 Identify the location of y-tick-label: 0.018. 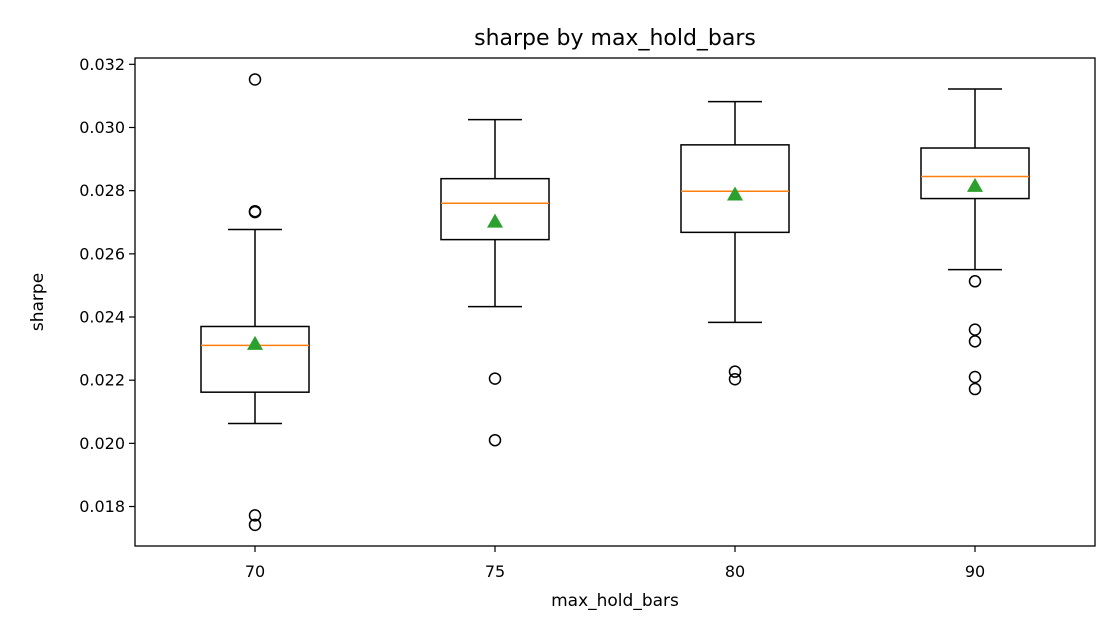
(102, 506).